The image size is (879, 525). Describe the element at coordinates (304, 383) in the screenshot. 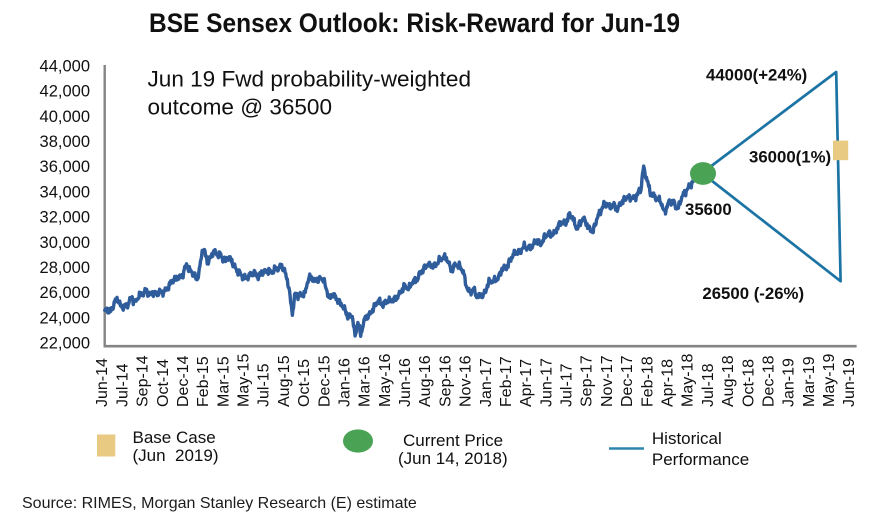

I see `svg-text: Oct-15` at that location.